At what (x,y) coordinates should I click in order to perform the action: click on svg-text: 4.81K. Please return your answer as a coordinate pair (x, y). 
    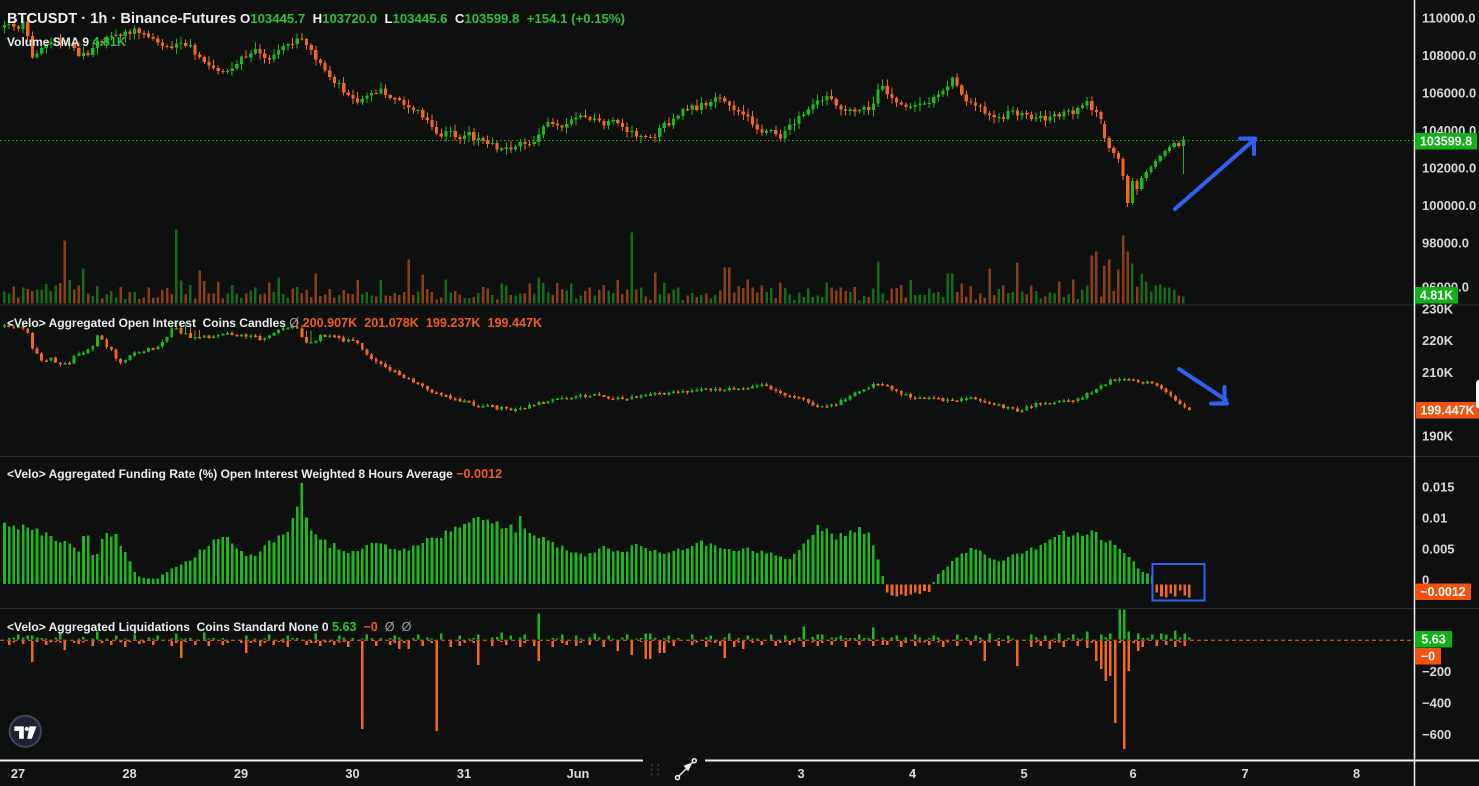
    Looking at the image, I should click on (1436, 296).